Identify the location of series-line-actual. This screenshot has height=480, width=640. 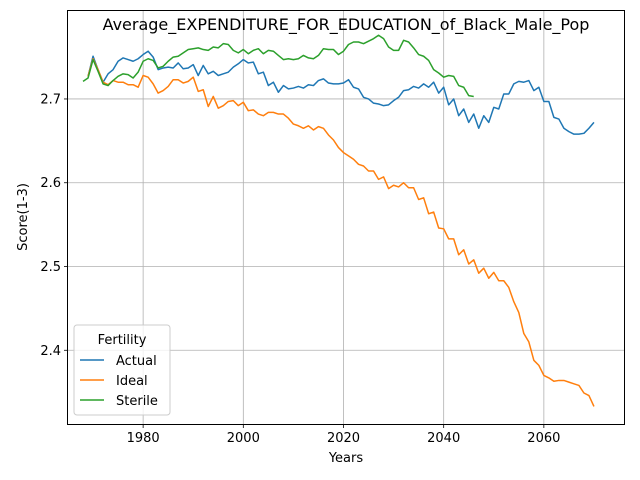
(341, 92).